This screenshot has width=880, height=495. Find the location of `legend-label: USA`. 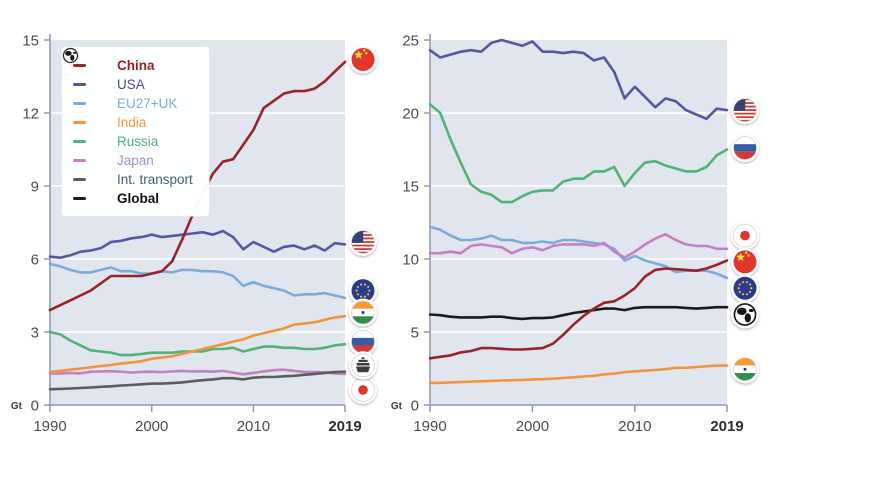

legend-label: USA is located at coordinates (131, 84).